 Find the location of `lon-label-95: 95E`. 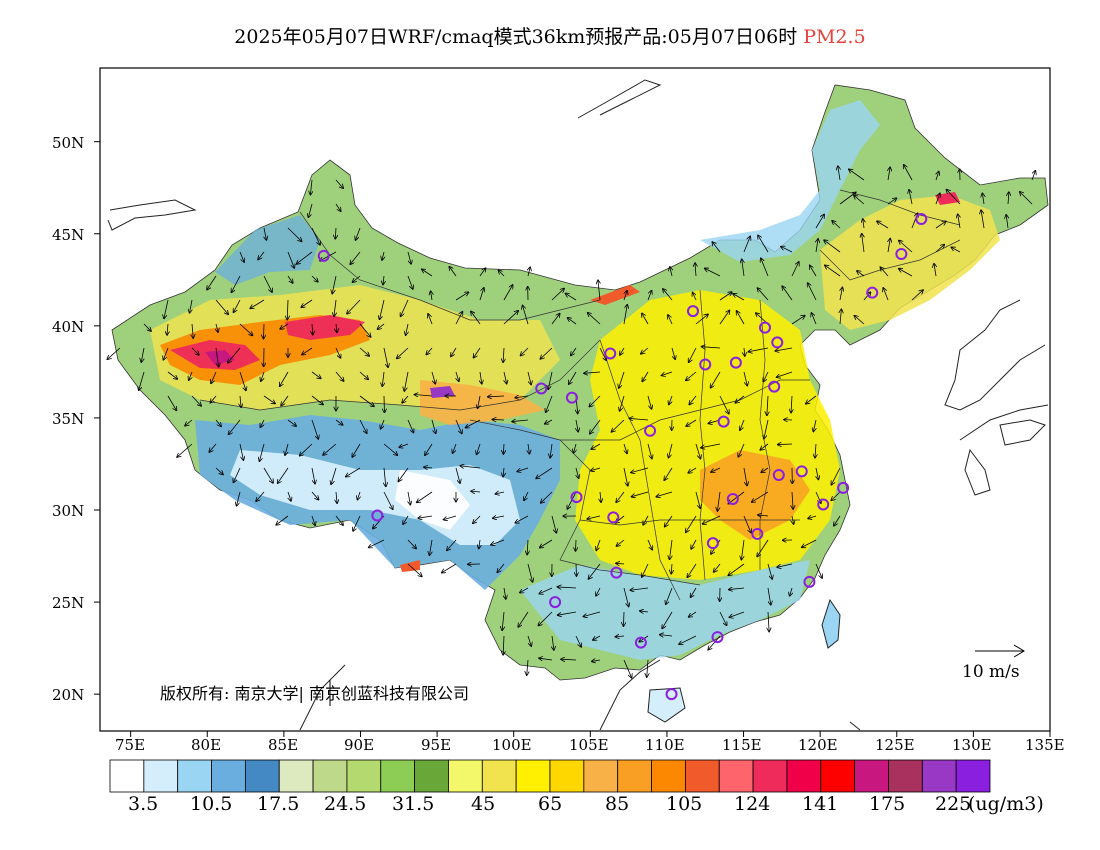

lon-label-95: 95E is located at coordinates (436, 745).